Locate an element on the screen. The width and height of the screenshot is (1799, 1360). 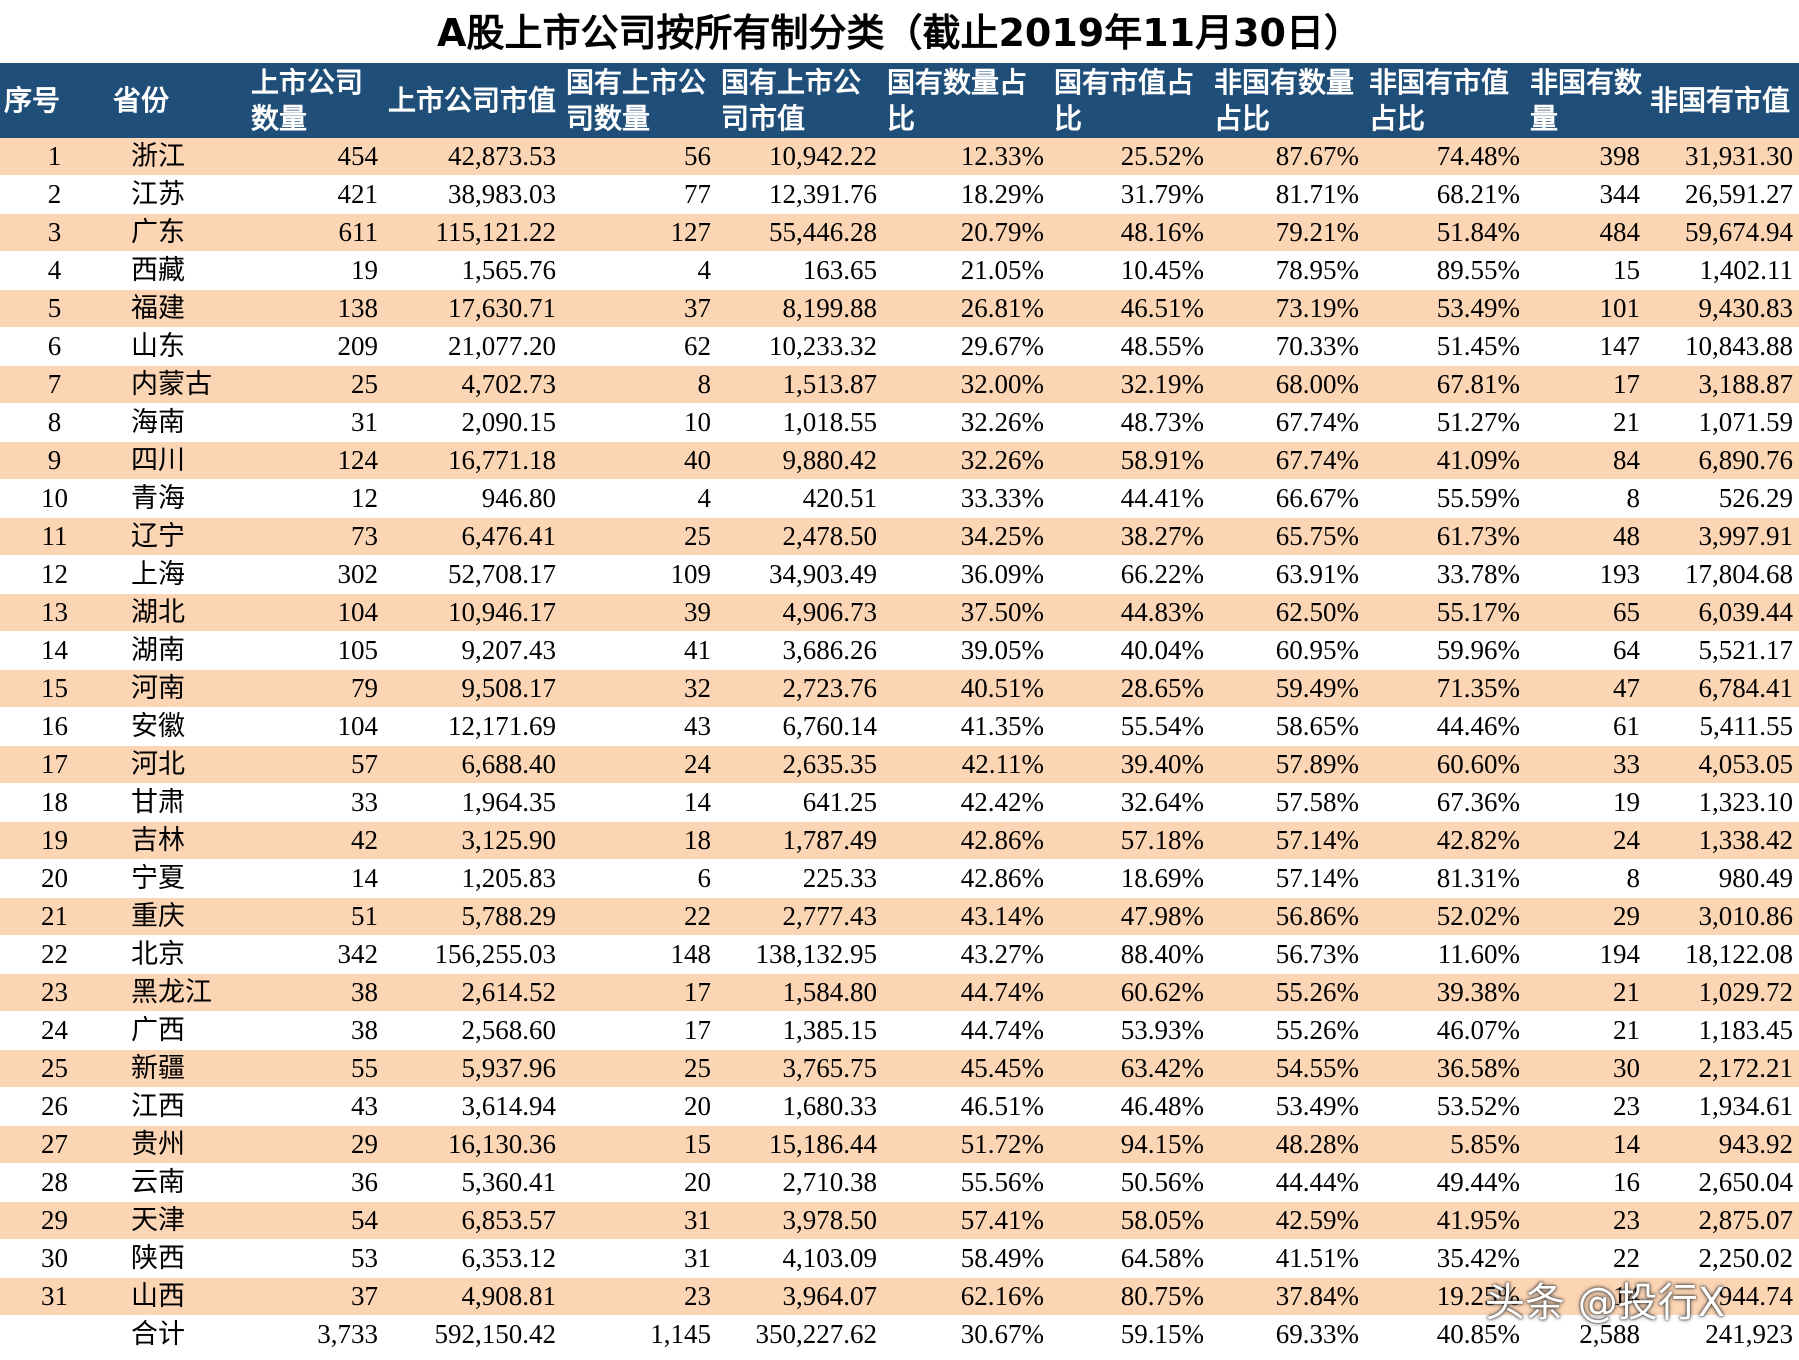
cell: 58.91% is located at coordinates (1130, 460).